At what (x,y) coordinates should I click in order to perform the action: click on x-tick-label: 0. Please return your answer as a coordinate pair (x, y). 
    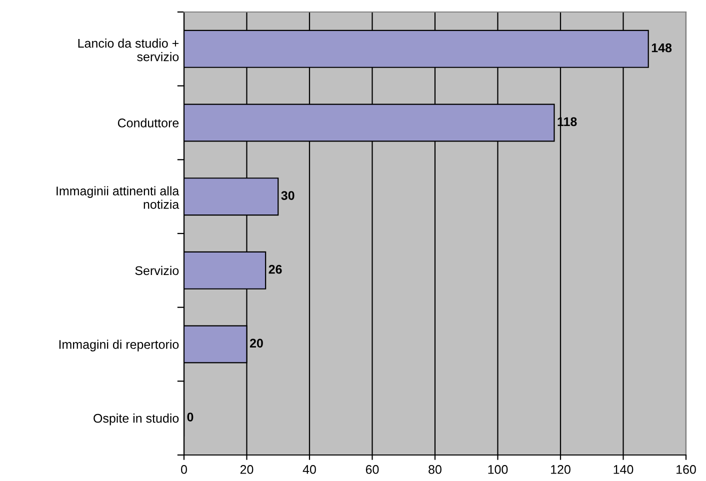
    Looking at the image, I should click on (184, 469).